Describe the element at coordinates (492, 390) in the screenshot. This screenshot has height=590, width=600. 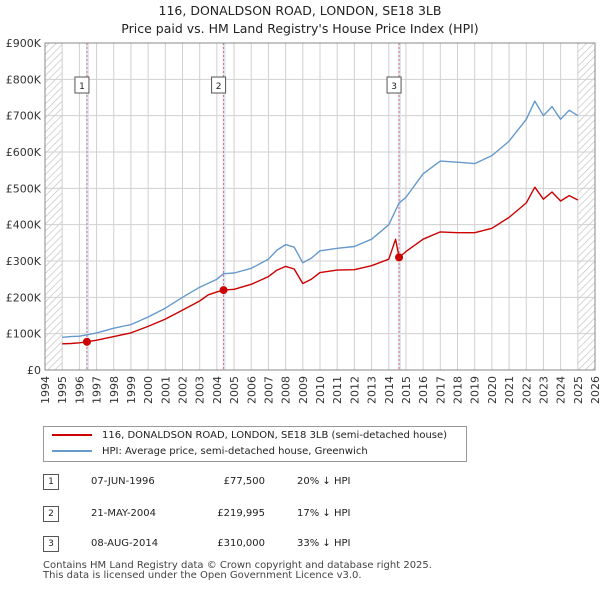
I see `x-tick-label: 2020` at that location.